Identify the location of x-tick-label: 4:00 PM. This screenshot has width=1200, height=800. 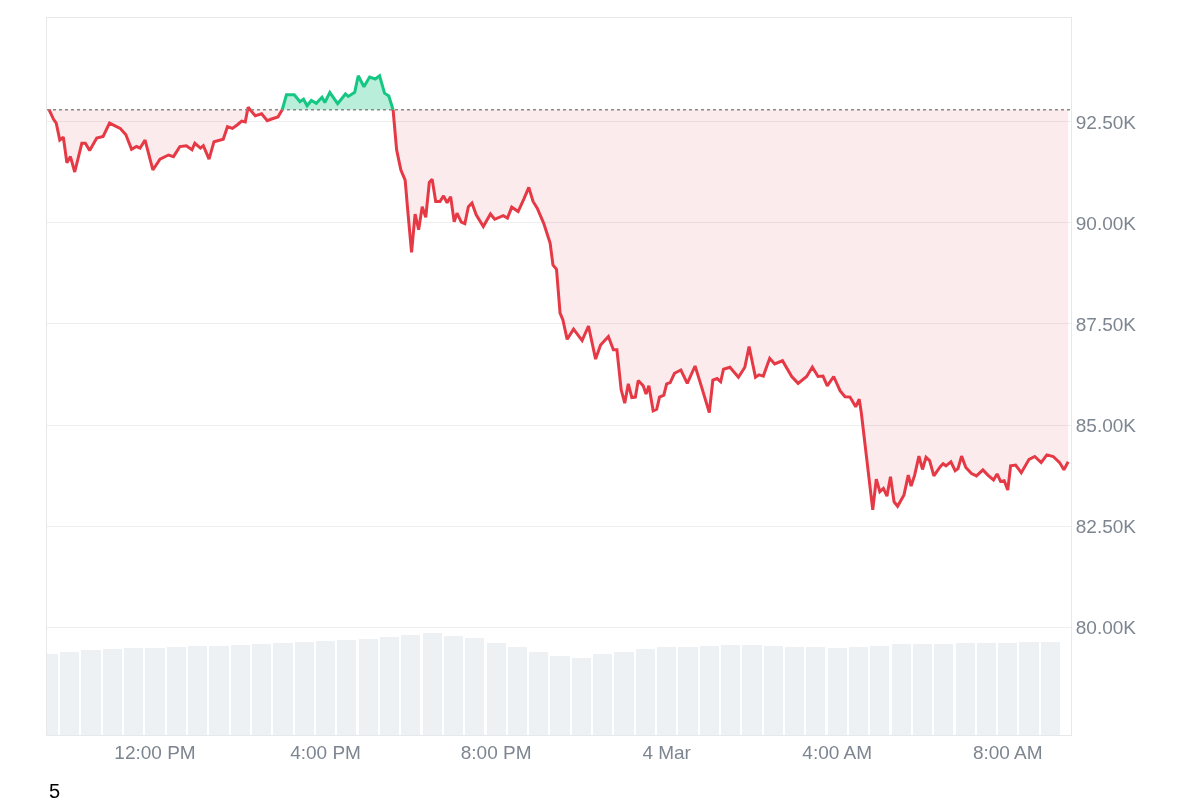
(325, 752).